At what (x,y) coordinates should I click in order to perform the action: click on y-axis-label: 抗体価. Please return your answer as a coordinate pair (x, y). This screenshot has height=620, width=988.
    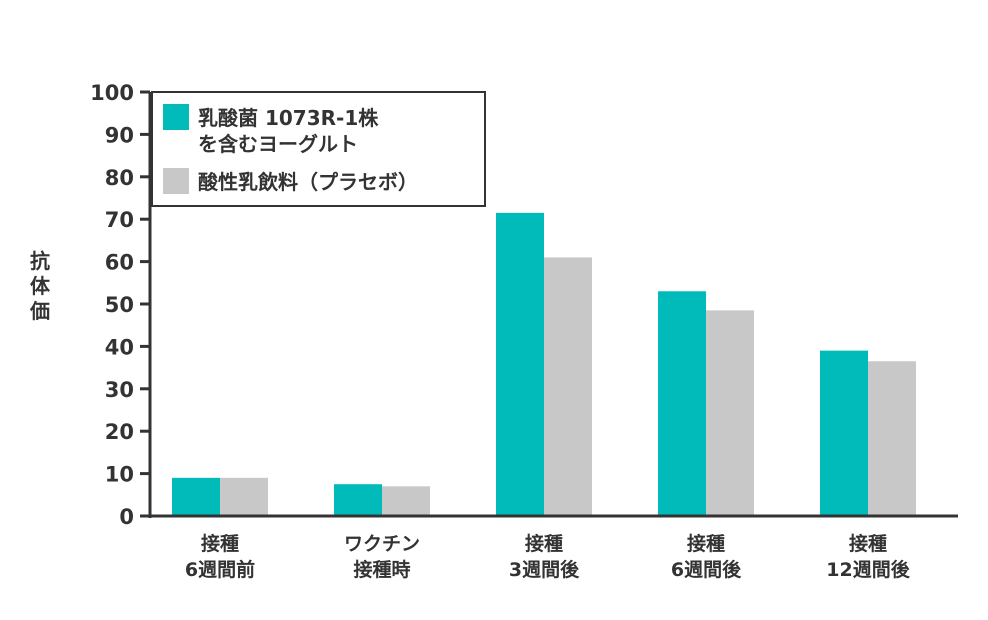
    Looking at the image, I should click on (40, 286).